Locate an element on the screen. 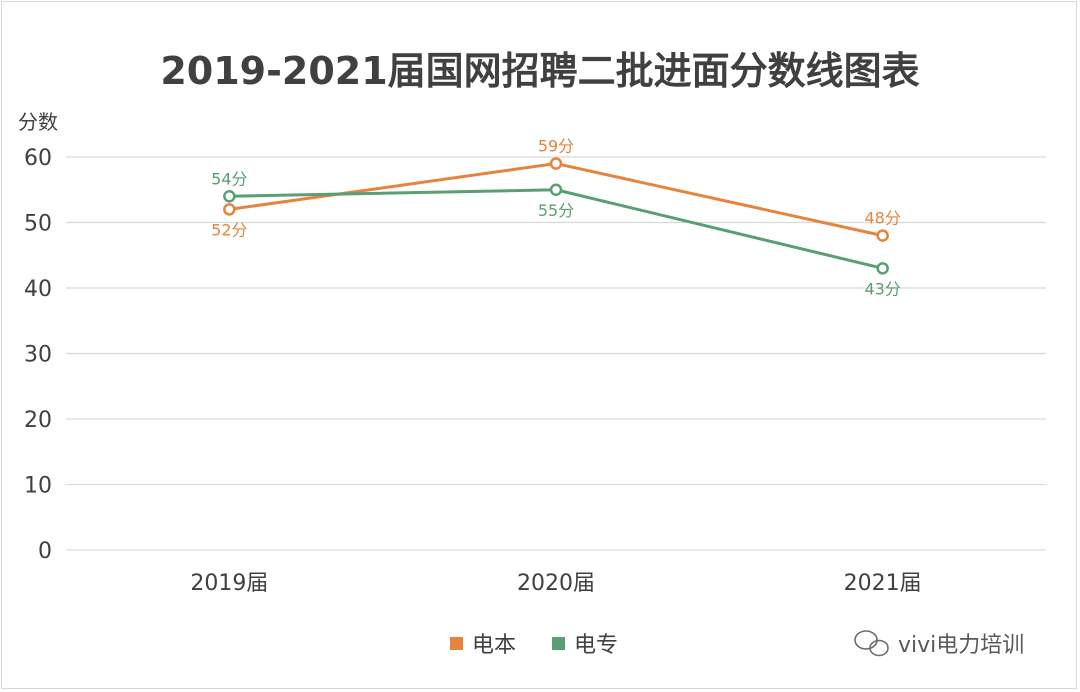  y-tick-label: 60 is located at coordinates (38, 158).